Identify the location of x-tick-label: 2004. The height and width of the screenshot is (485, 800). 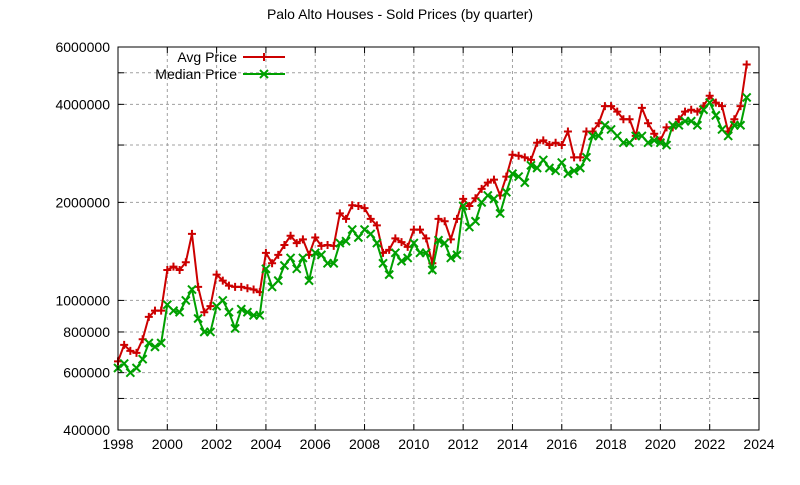
(265, 444).